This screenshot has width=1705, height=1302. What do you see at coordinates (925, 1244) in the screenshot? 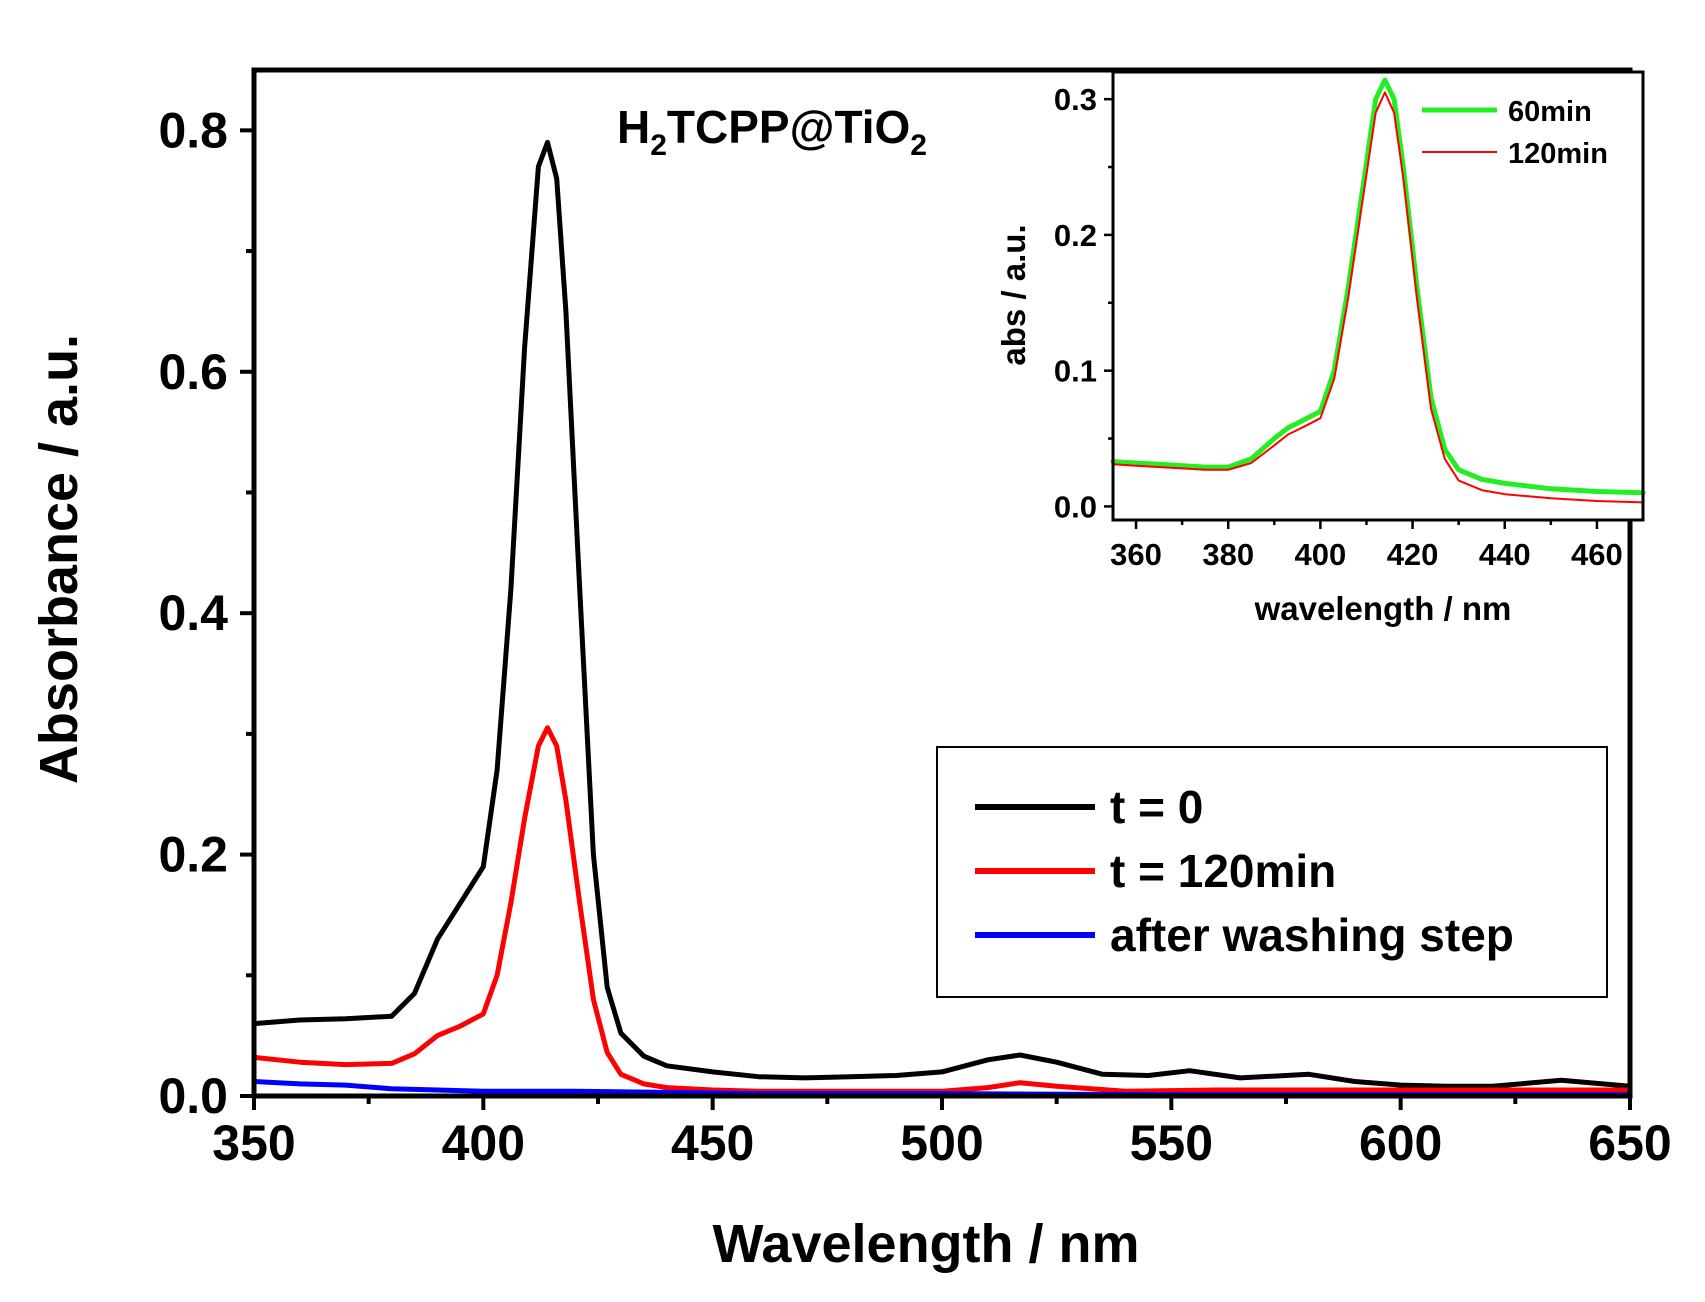
I see `main-x-axis-title: Wavelength / nm` at bounding box center [925, 1244].